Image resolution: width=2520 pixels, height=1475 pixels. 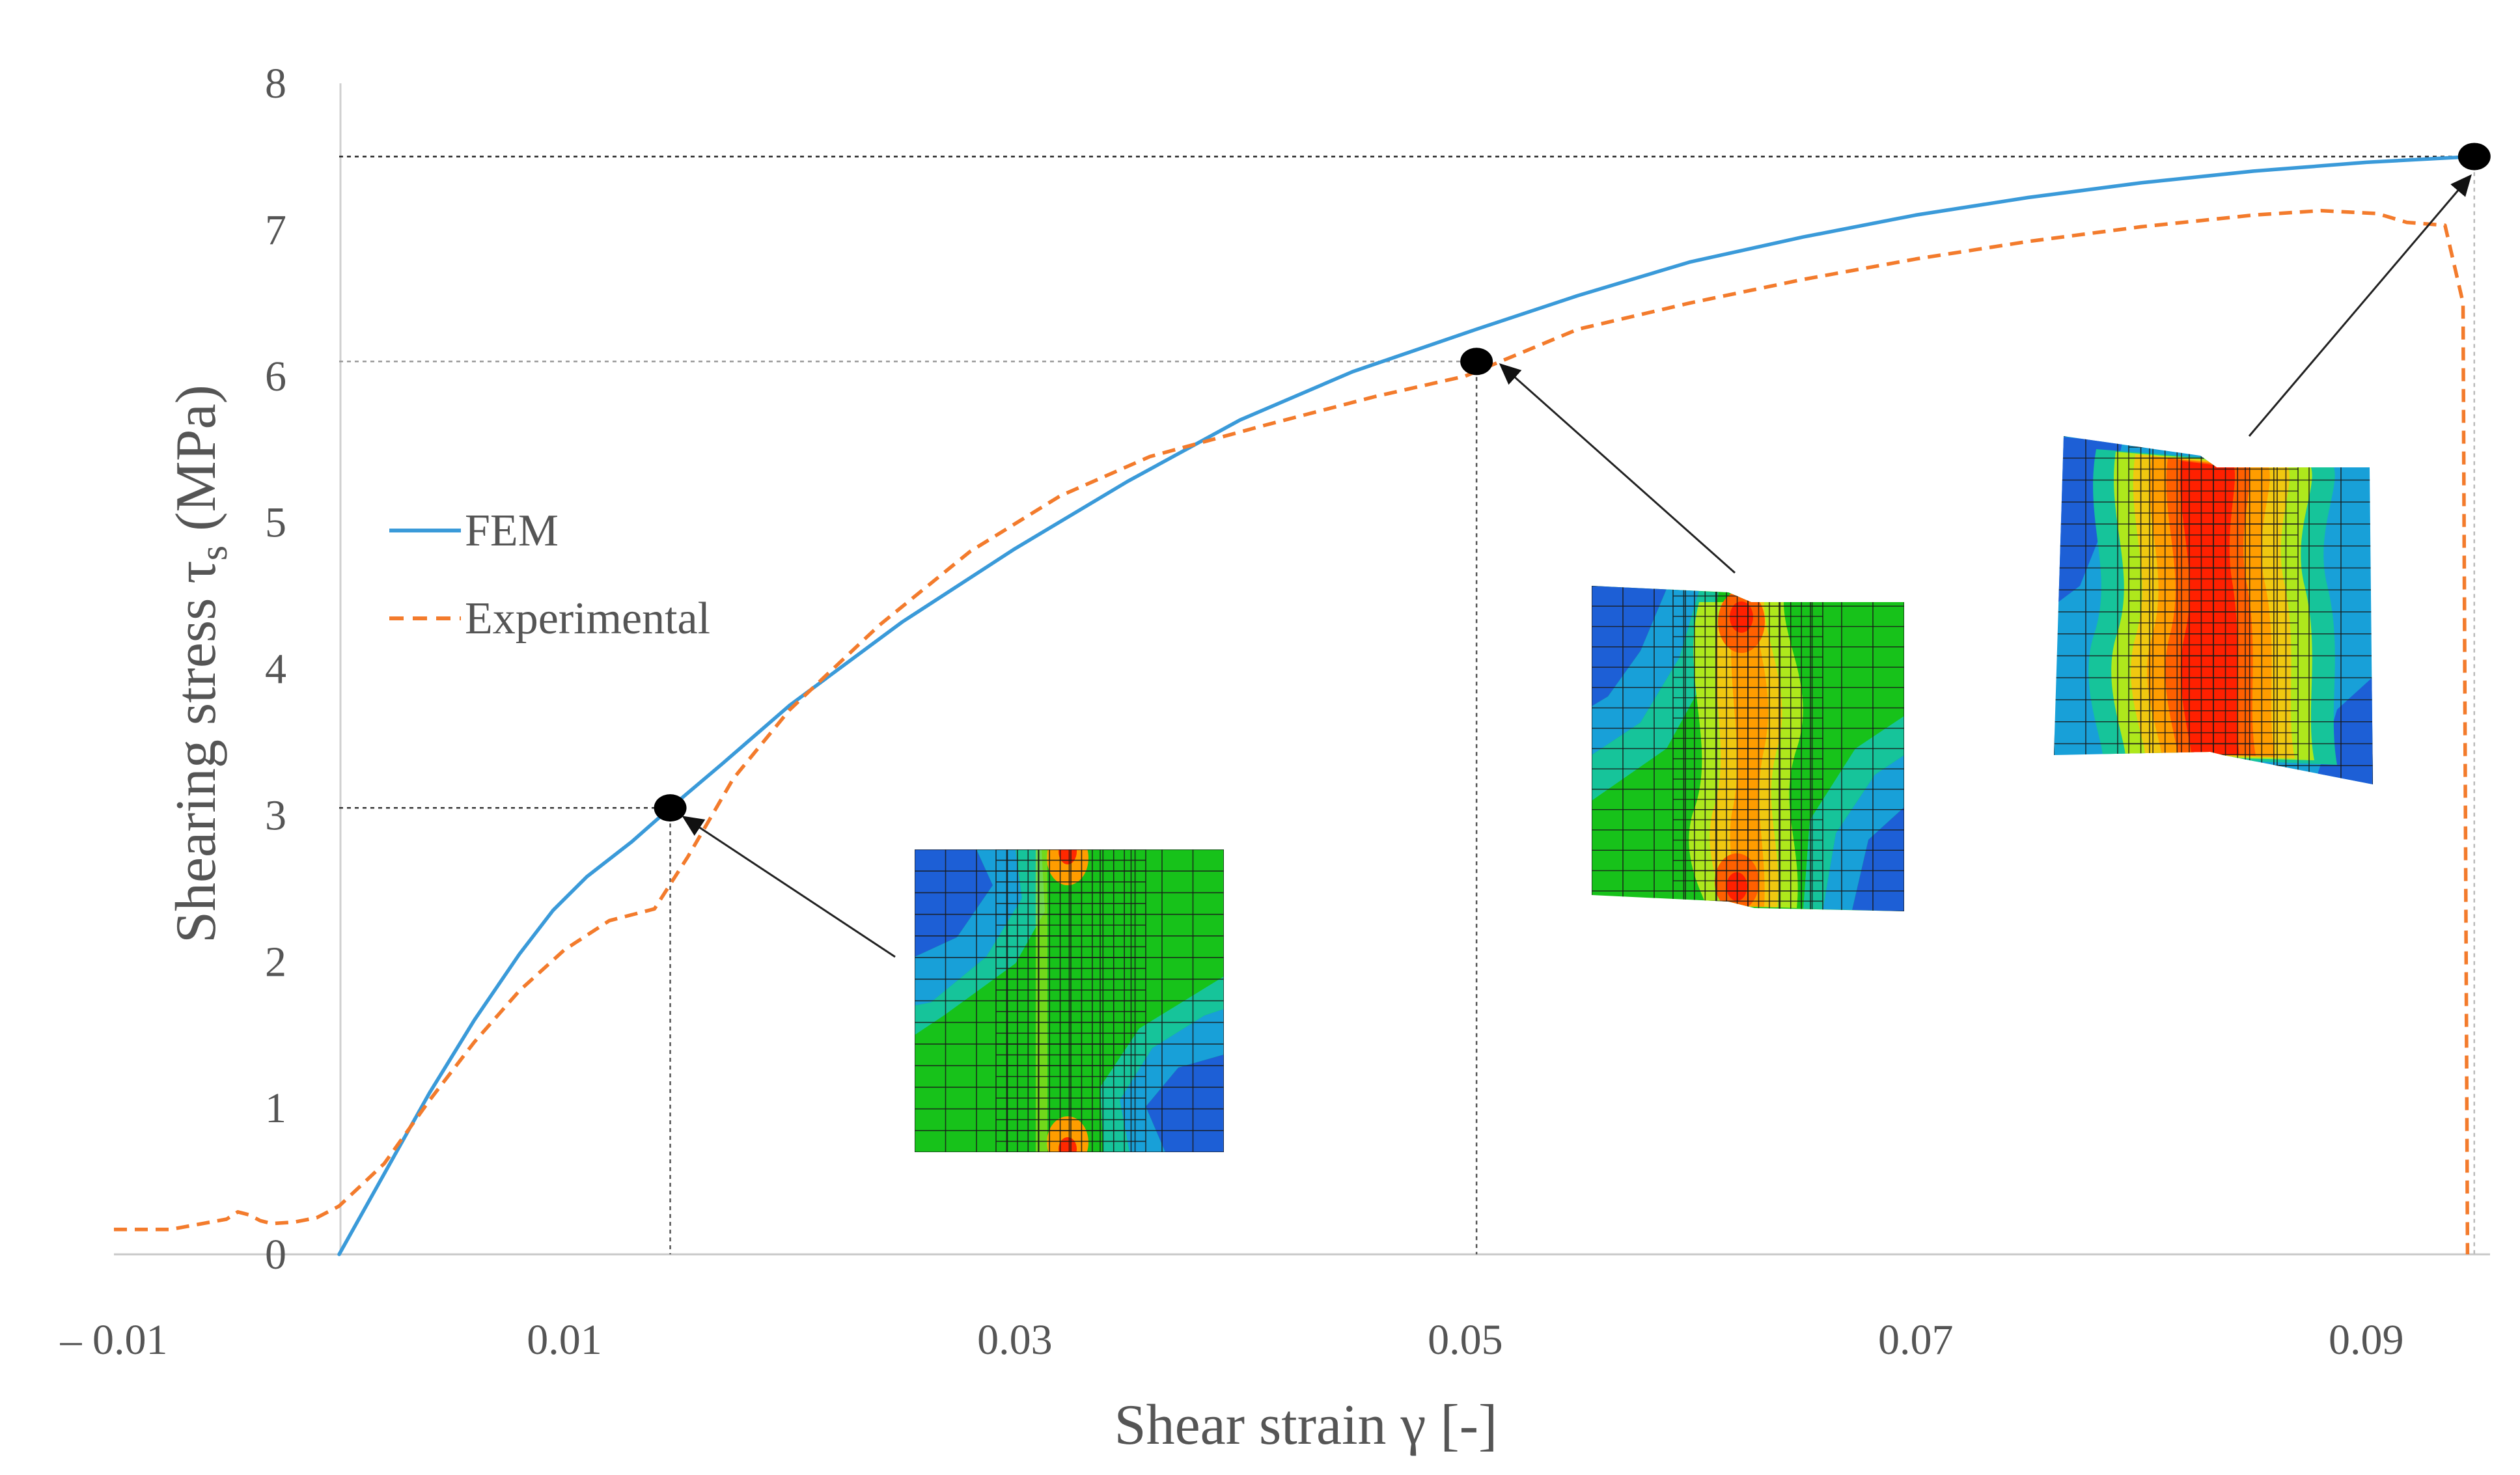 I want to click on y-tick-label: 4, so click(x=275, y=669).